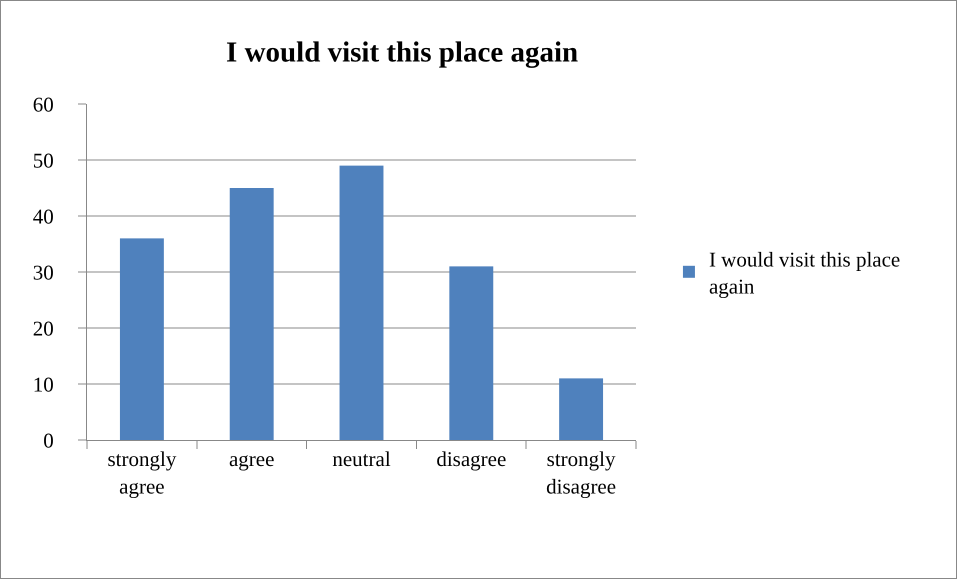 This screenshot has width=957, height=579. What do you see at coordinates (43, 384) in the screenshot?
I see `y-tick-label: 10` at bounding box center [43, 384].